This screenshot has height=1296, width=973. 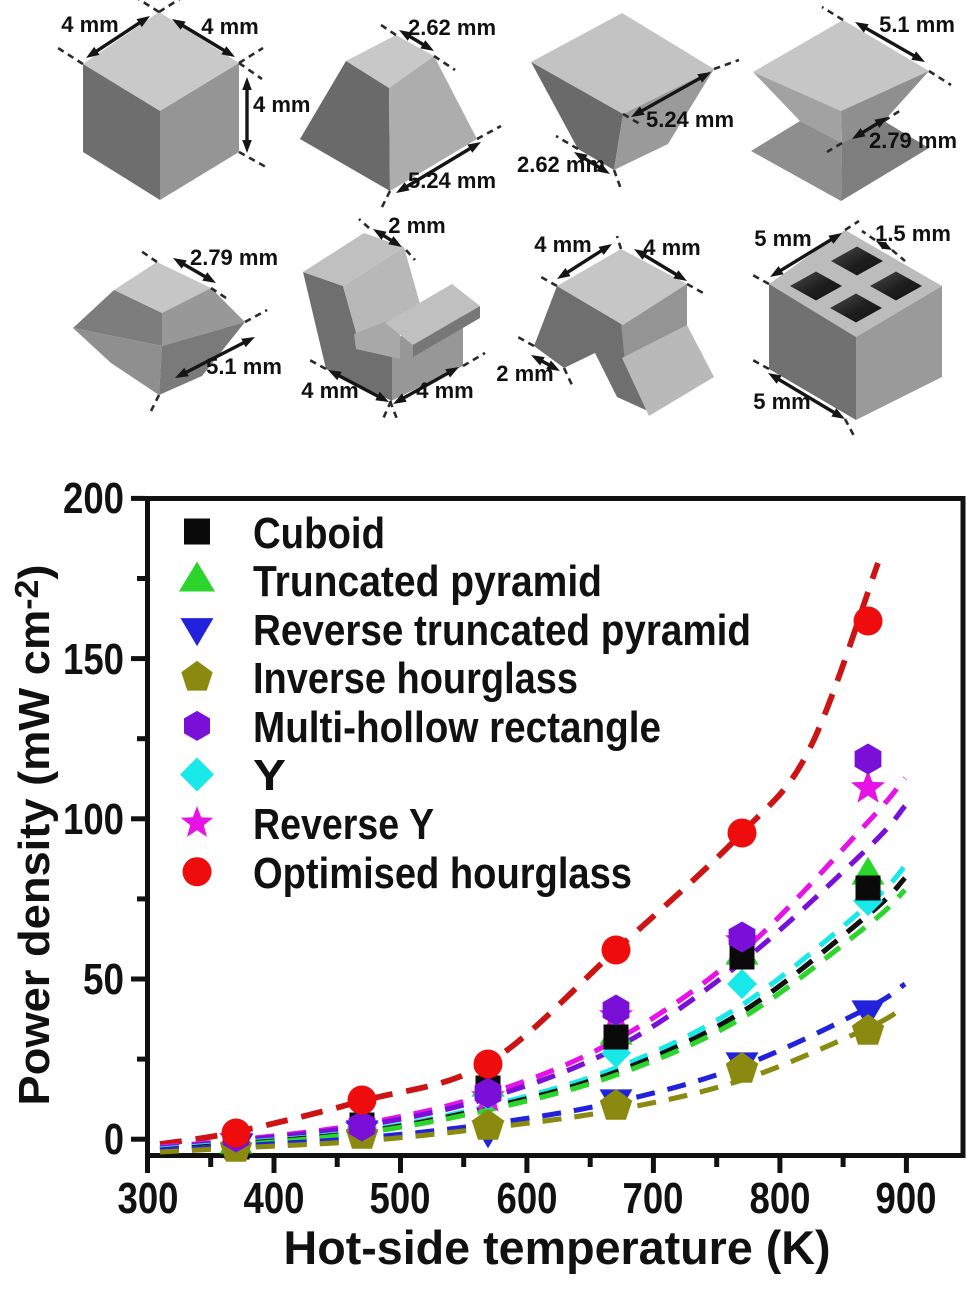 What do you see at coordinates (33, 835) in the screenshot?
I see `svg-text: Power density (mW cm-2)` at bounding box center [33, 835].